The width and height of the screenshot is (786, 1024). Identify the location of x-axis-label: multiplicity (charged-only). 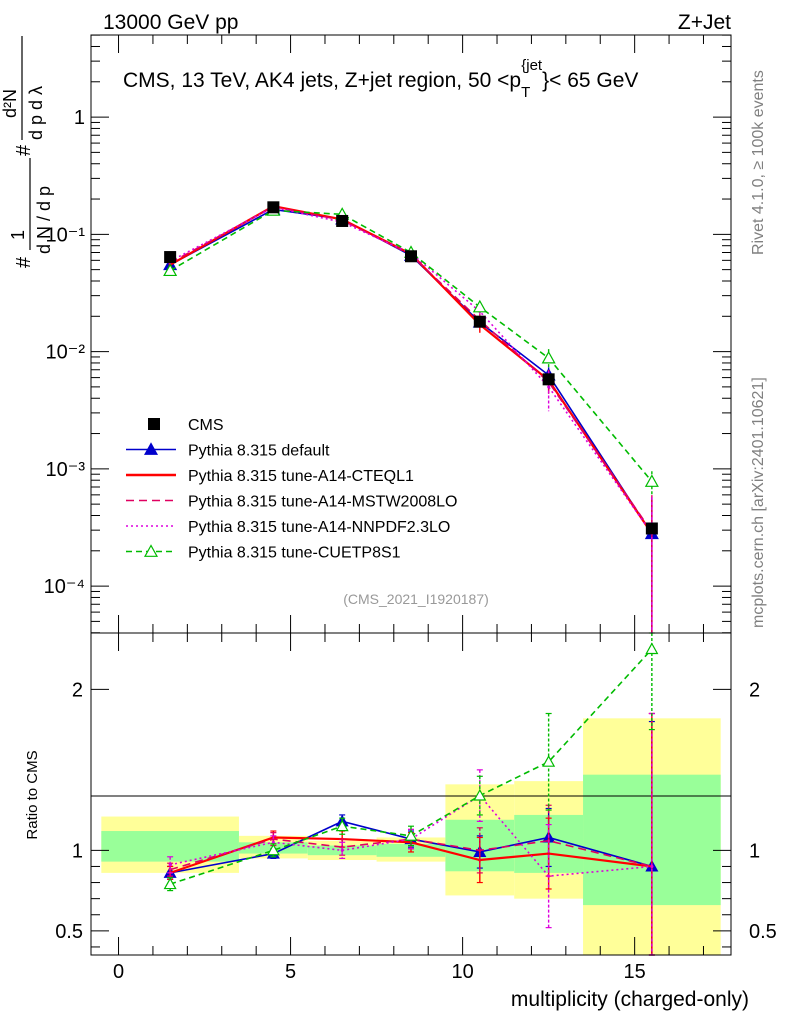
(630, 999).